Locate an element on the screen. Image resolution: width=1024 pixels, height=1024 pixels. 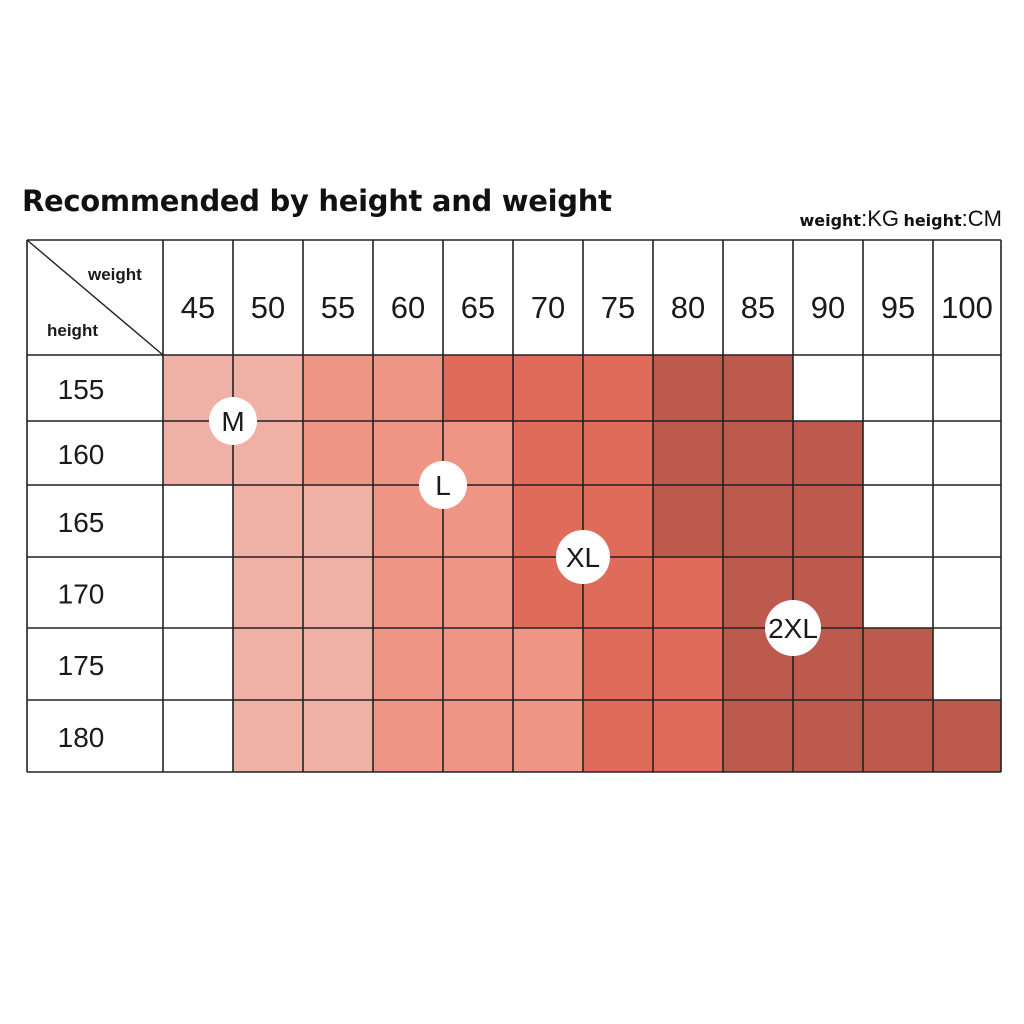
size-badge-label: XL is located at coordinates (583, 557).